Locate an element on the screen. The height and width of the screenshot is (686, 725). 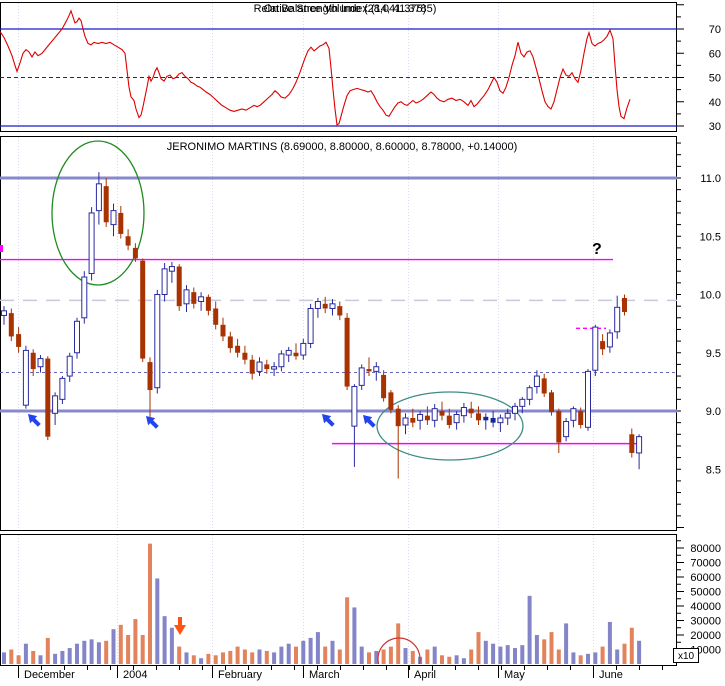
buy-signal-arrows is located at coordinates (202, 421).